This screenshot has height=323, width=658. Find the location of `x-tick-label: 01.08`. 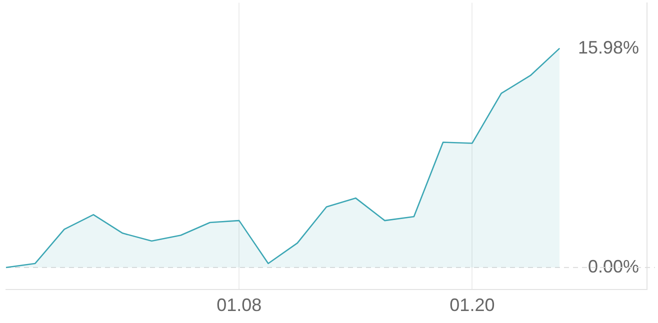

x-tick-label: 01.08 is located at coordinates (239, 305).